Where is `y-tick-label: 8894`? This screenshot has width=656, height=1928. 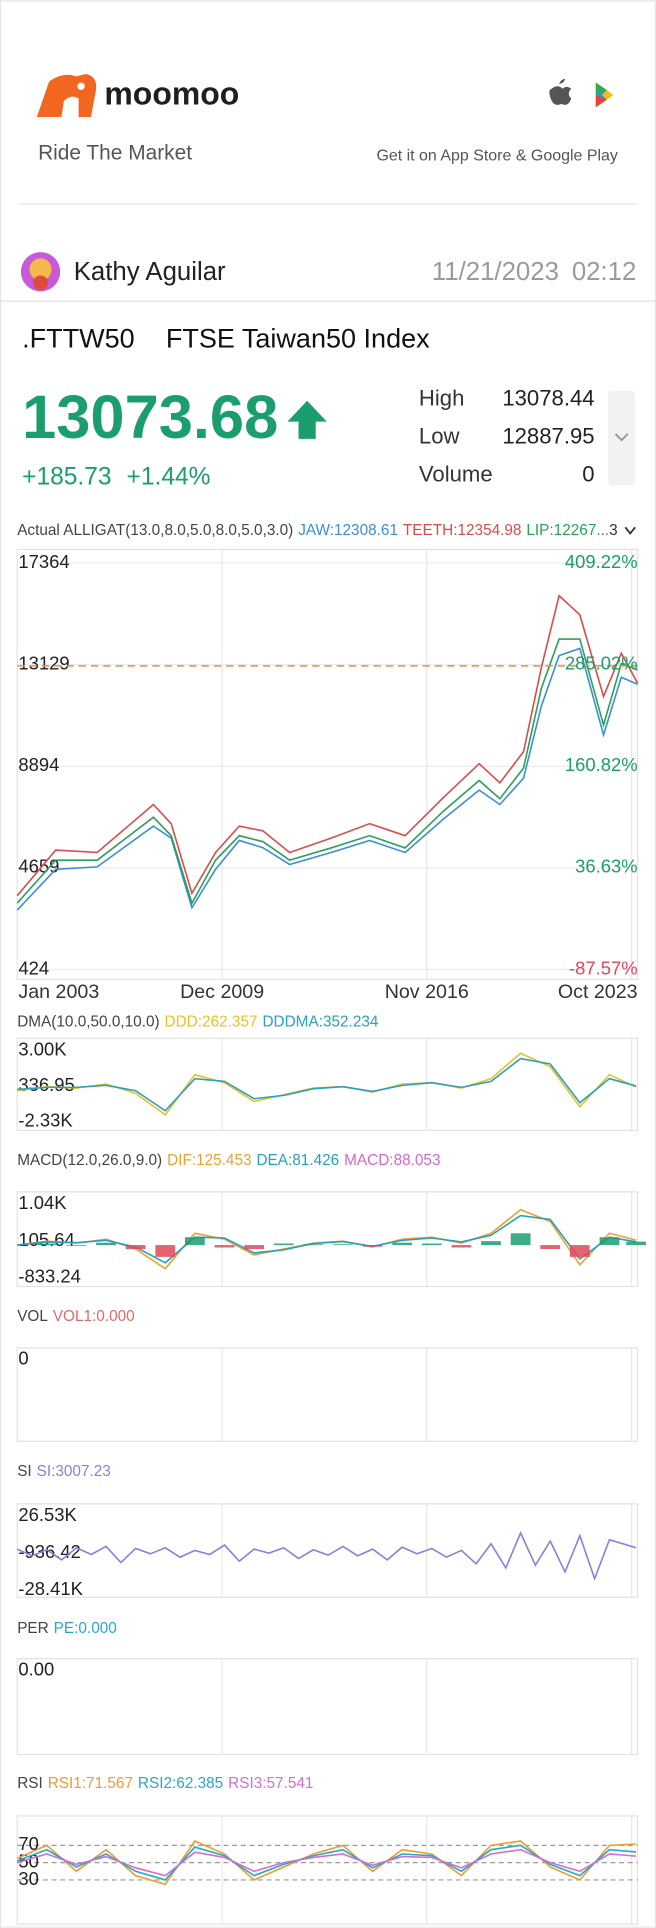
y-tick-label: 8894 is located at coordinates (38, 764).